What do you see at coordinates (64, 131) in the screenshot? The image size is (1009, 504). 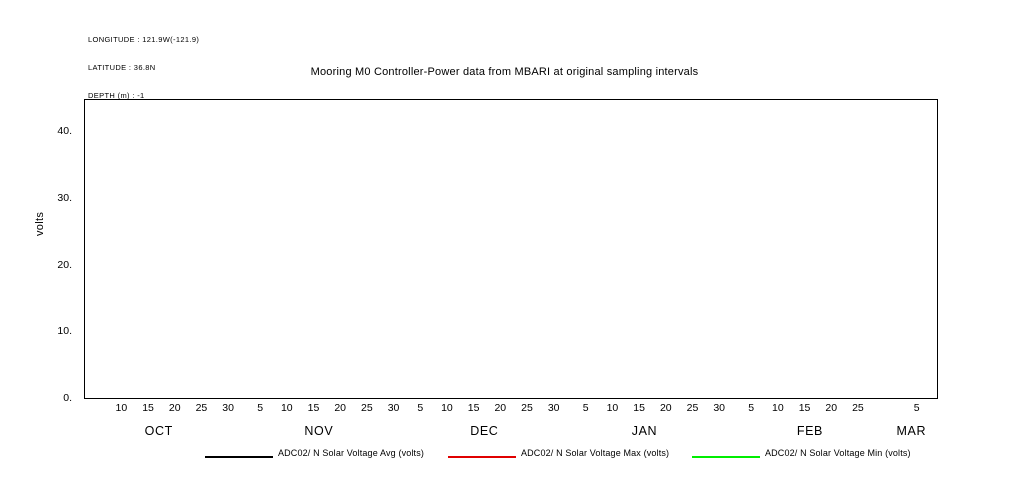 I see `y-tick-label: 40.` at bounding box center [64, 131].